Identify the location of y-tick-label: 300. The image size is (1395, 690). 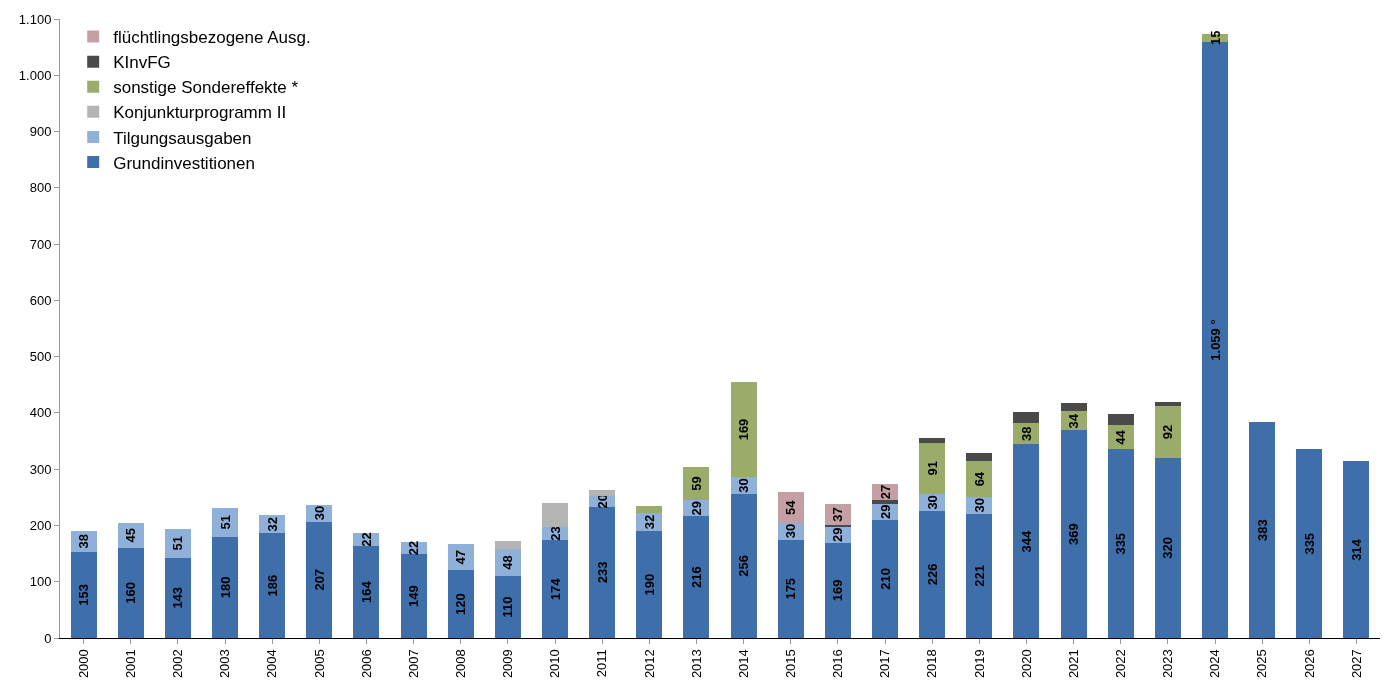
(40, 469).